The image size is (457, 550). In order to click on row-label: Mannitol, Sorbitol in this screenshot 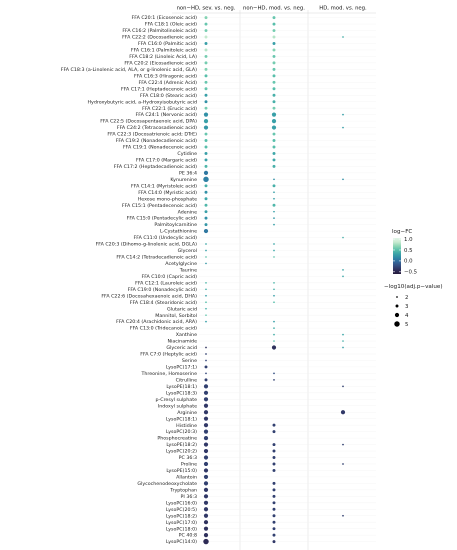, I will do `click(176, 316)`.